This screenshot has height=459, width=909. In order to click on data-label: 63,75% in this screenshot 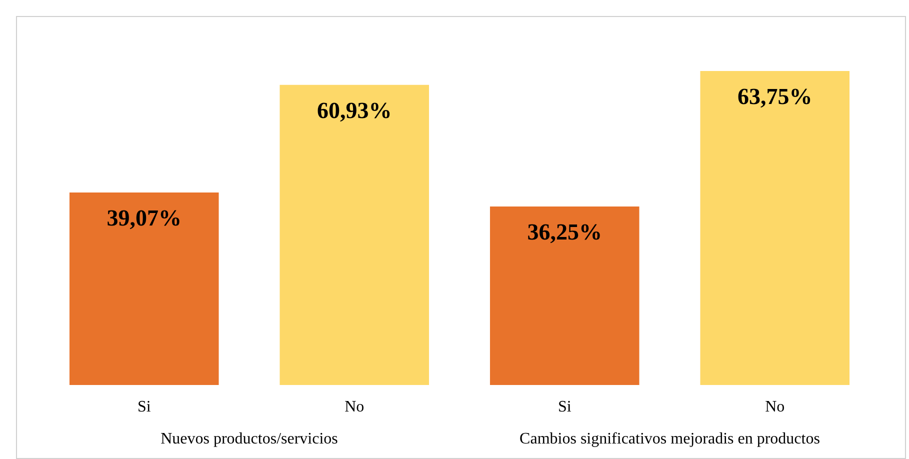, I will do `click(775, 96)`.